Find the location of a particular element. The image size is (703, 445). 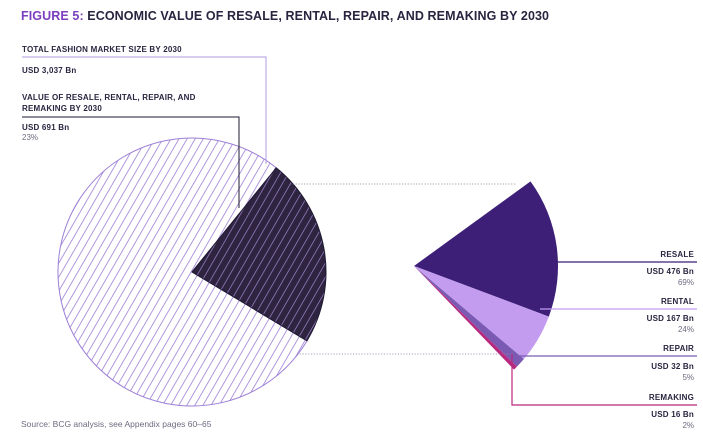

resale-percent: 69% is located at coordinates (685, 282).